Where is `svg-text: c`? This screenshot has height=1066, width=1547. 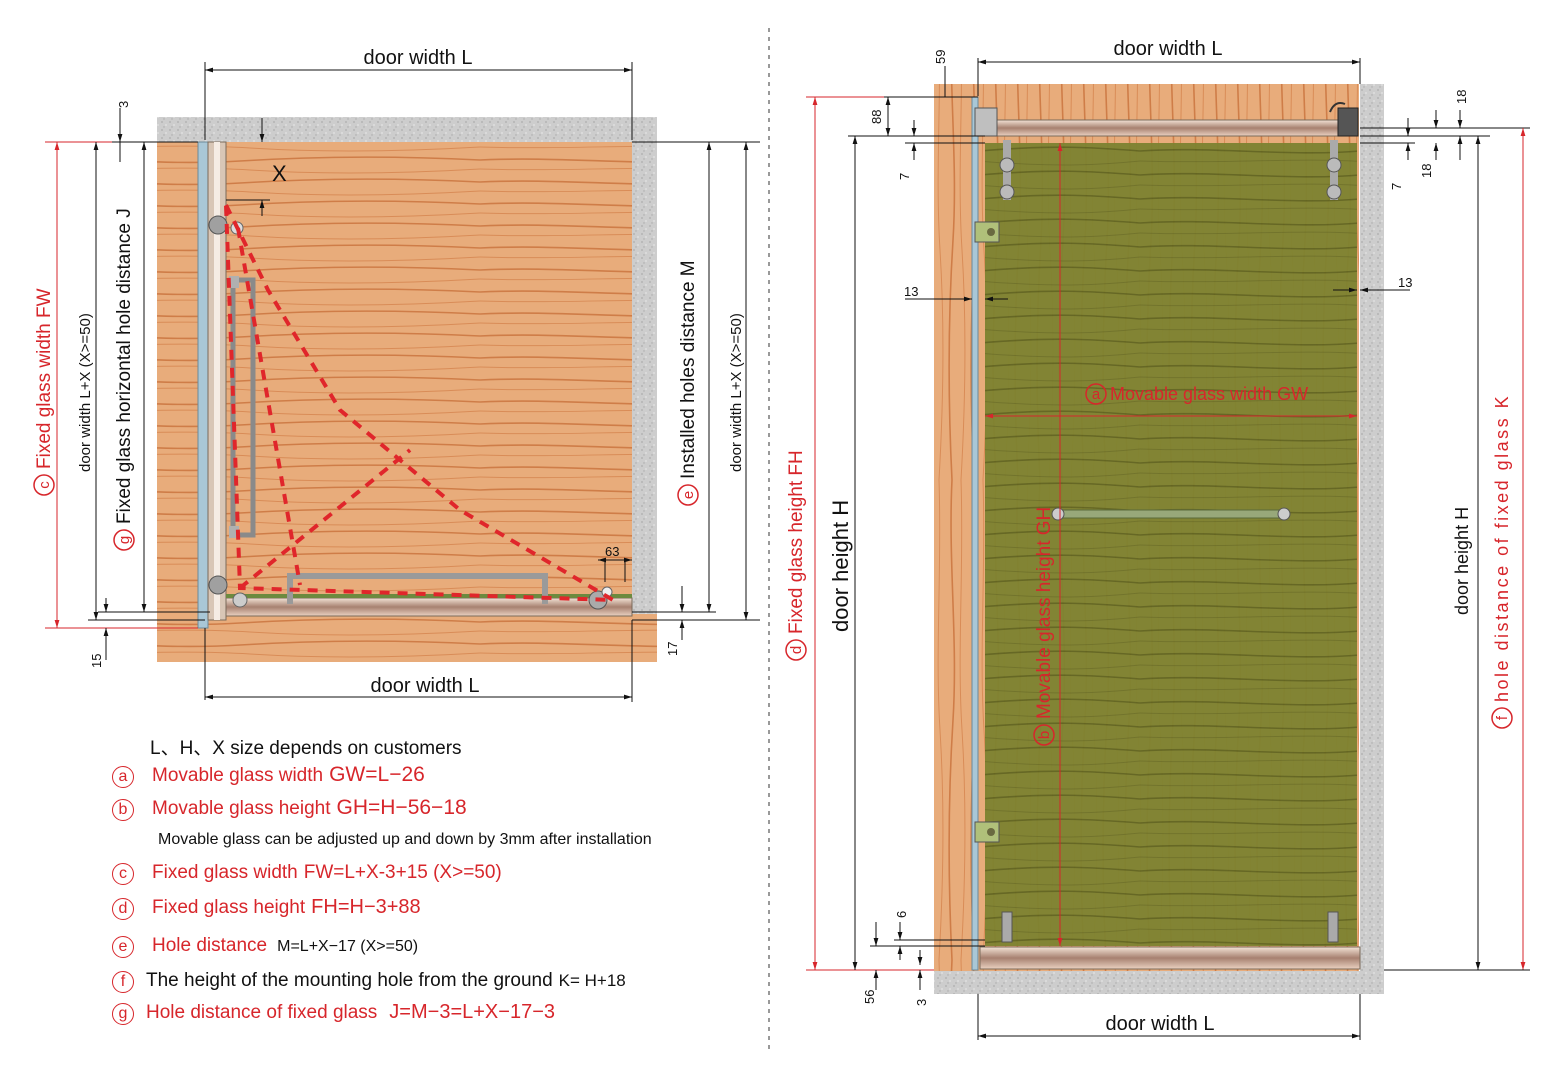 svg-text: c is located at coordinates (44, 485).